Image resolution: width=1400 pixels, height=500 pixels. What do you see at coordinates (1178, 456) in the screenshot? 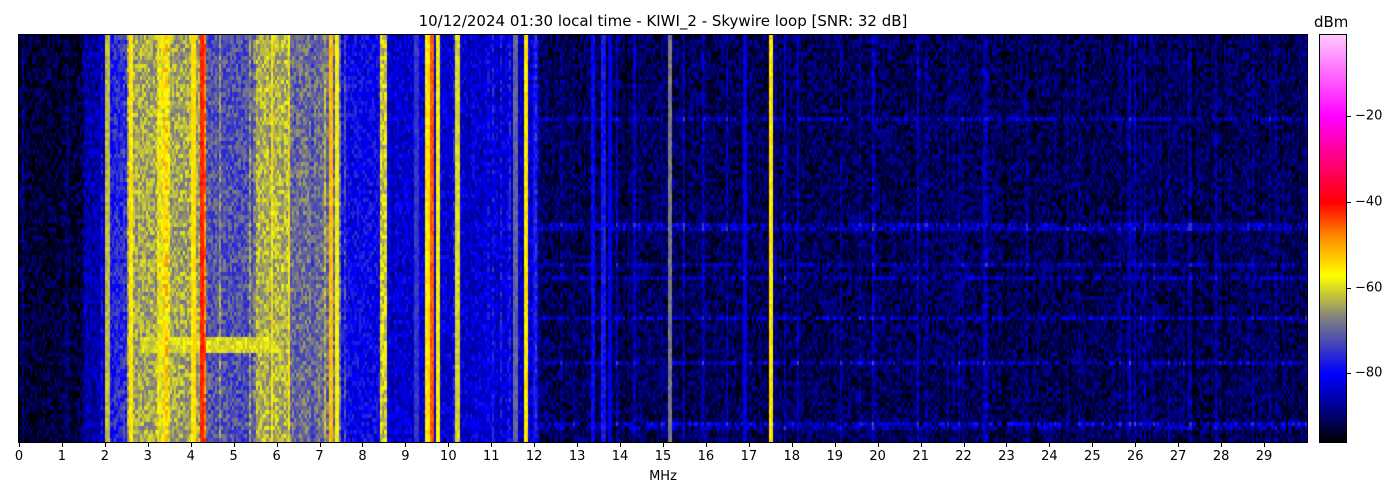
I see `x-tick-label: 27` at bounding box center [1178, 456].